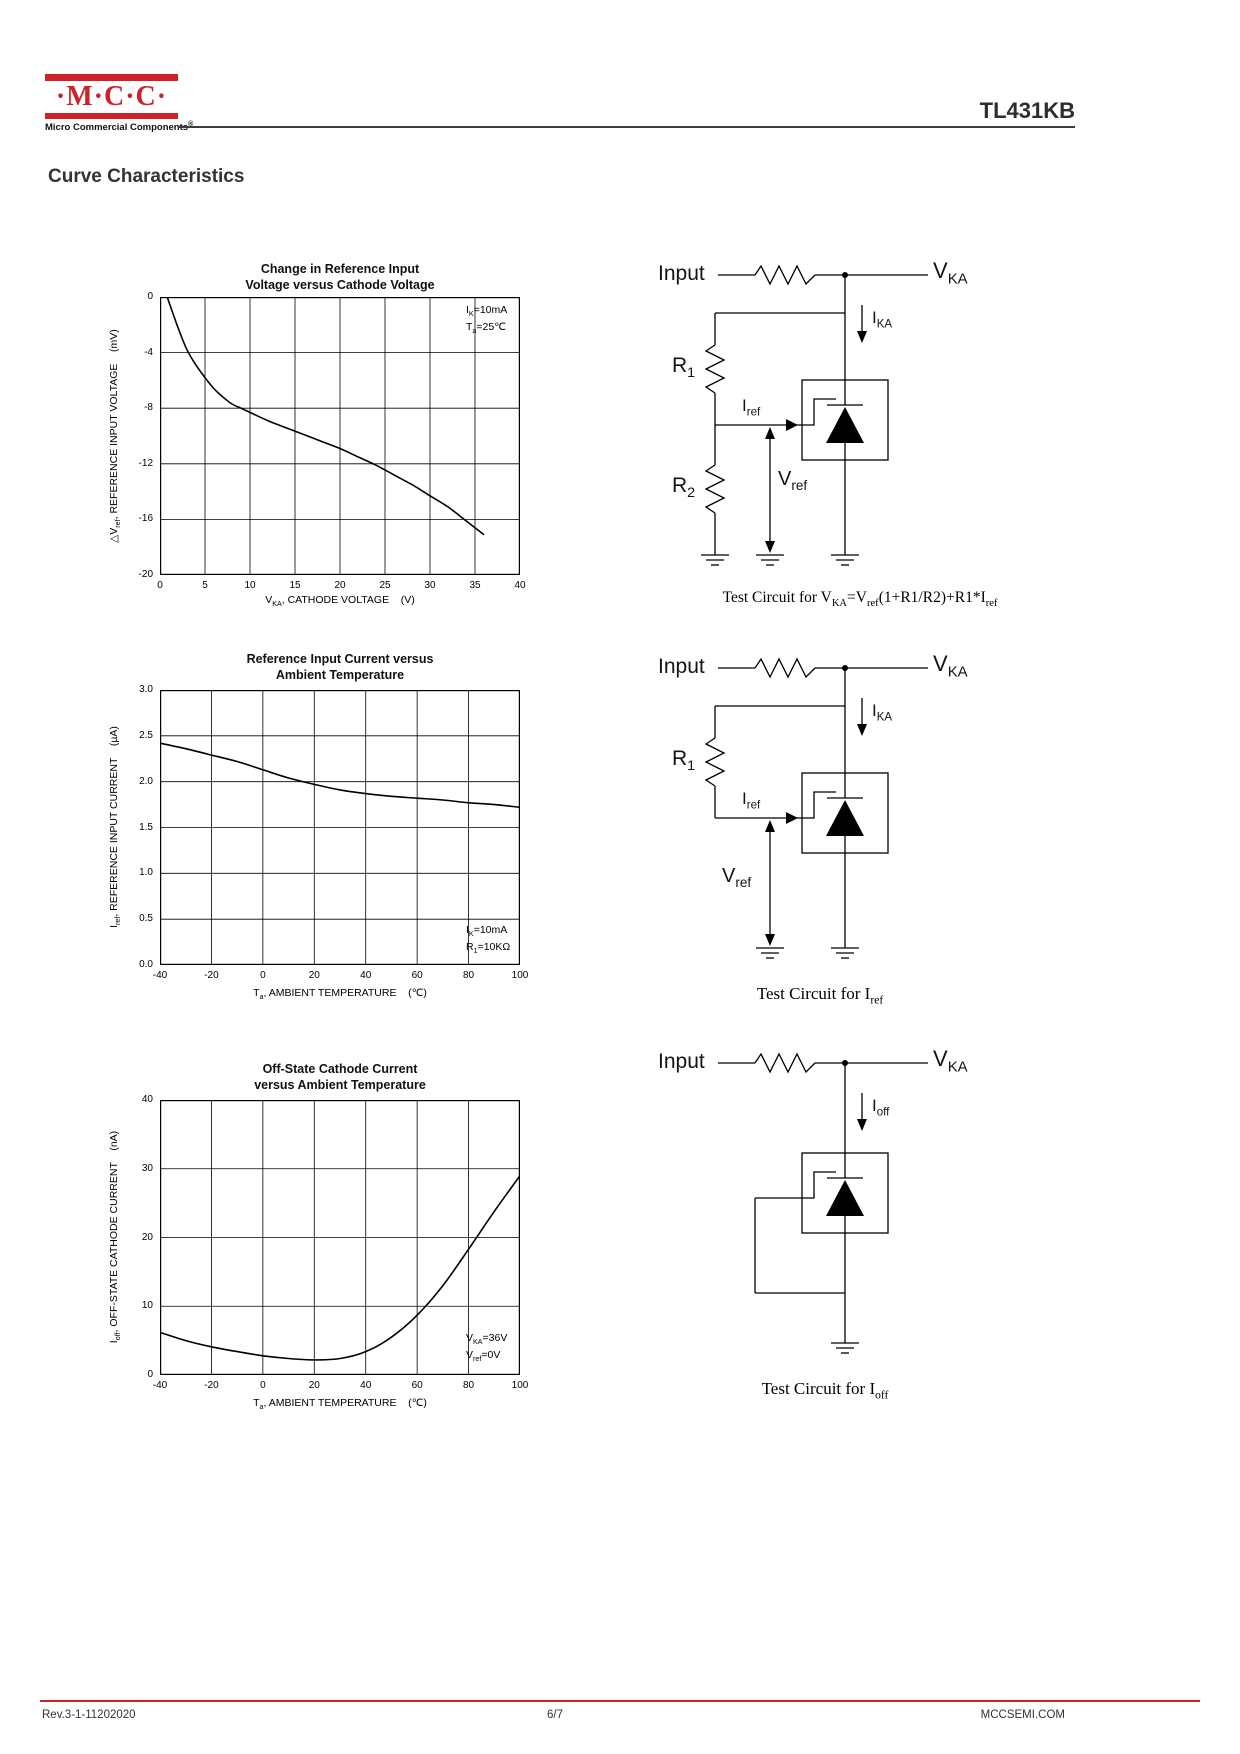 Image resolution: width=1240 pixels, height=1754 pixels. Describe the element at coordinates (684, 488) in the screenshot. I see `r2-label: R2` at that location.